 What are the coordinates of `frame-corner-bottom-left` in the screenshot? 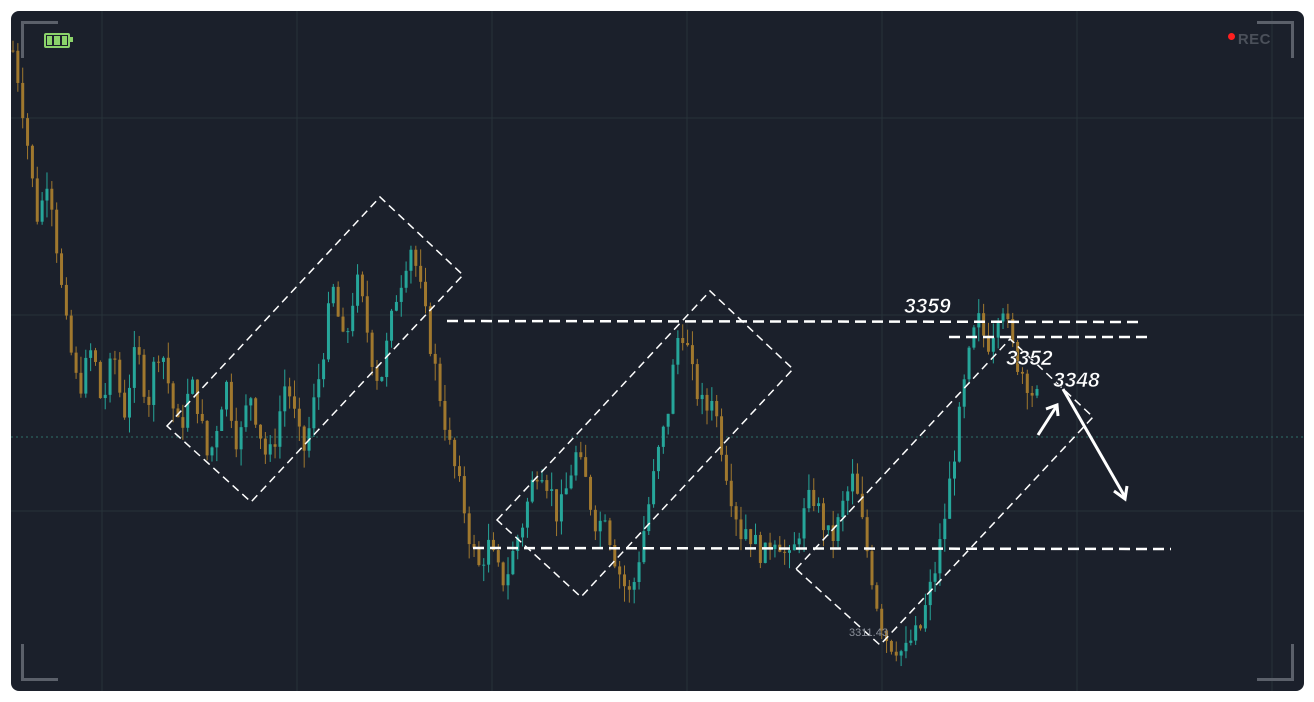 It's located at (39, 662).